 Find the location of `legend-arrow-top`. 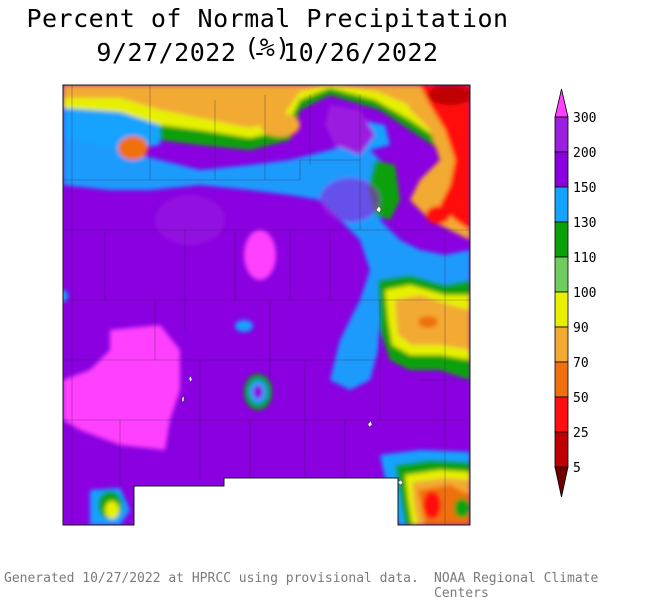

legend-arrow-top is located at coordinates (561, 103).